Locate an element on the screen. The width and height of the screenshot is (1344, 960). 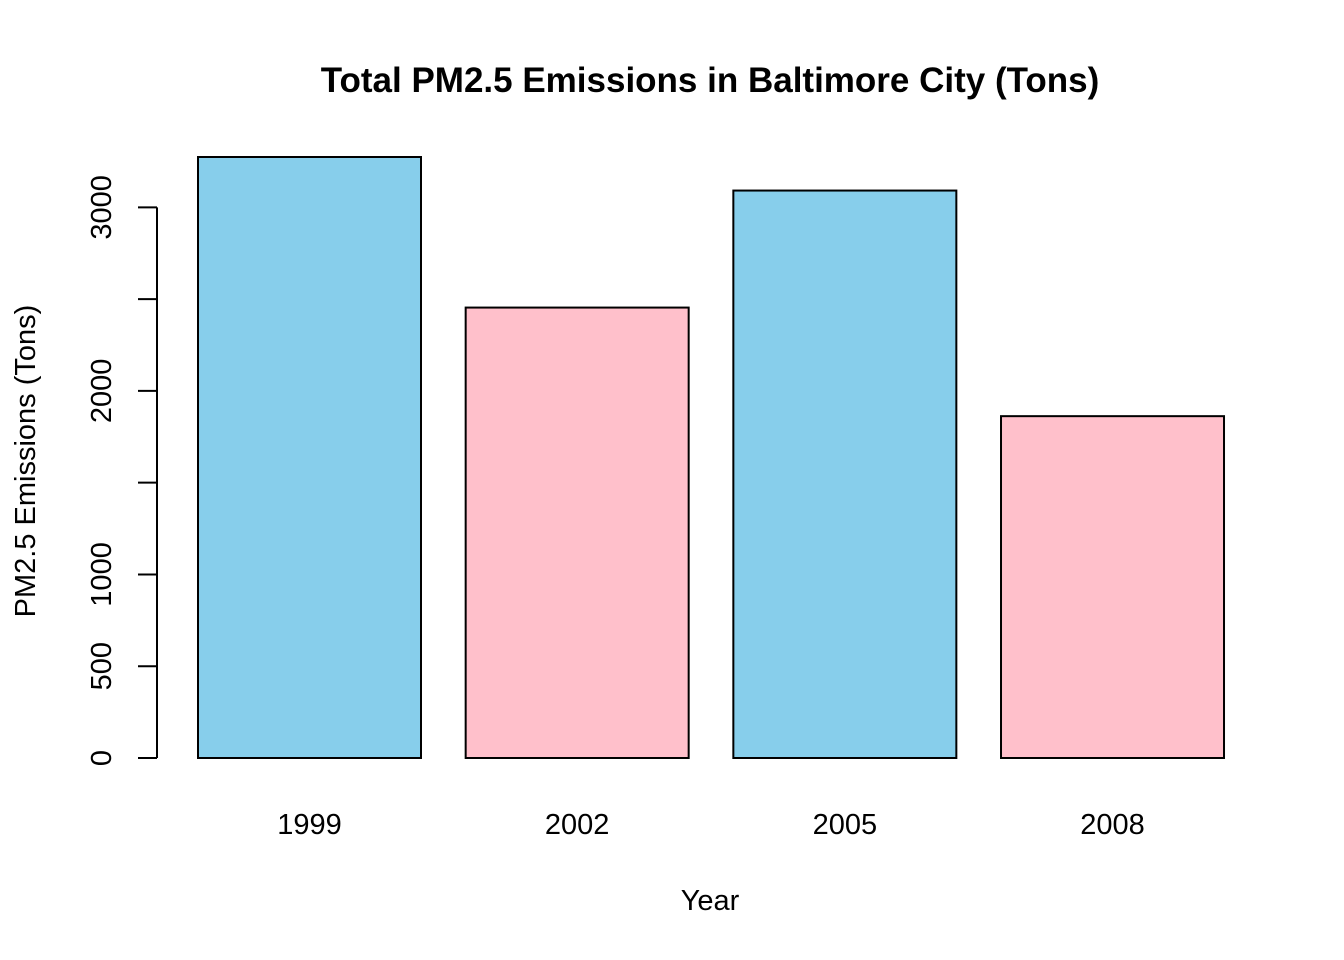
bar-2008 is located at coordinates (1113, 587).